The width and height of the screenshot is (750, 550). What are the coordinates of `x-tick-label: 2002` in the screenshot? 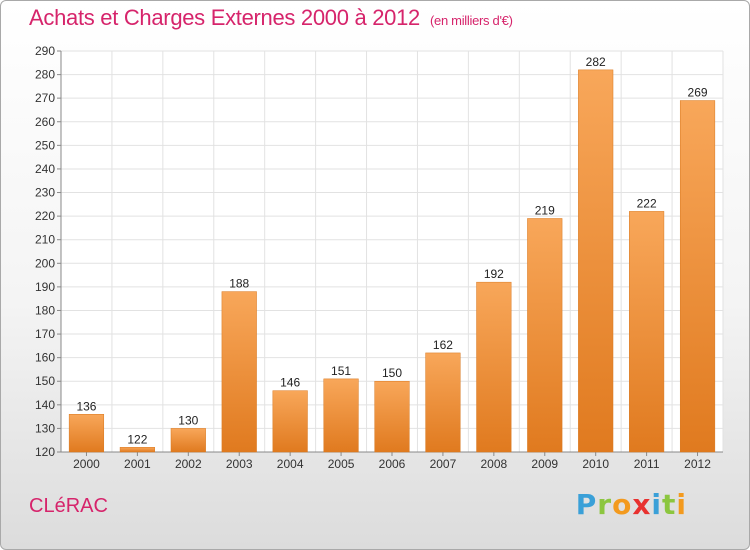 It's located at (188, 464).